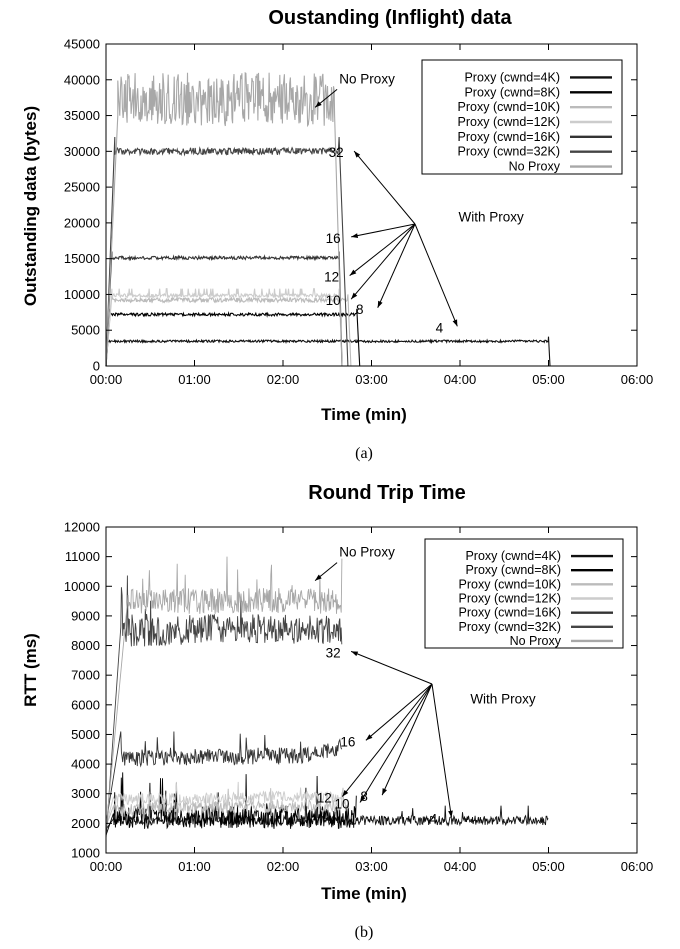  I want to click on x-tick-label: 06:00, so click(637, 379).